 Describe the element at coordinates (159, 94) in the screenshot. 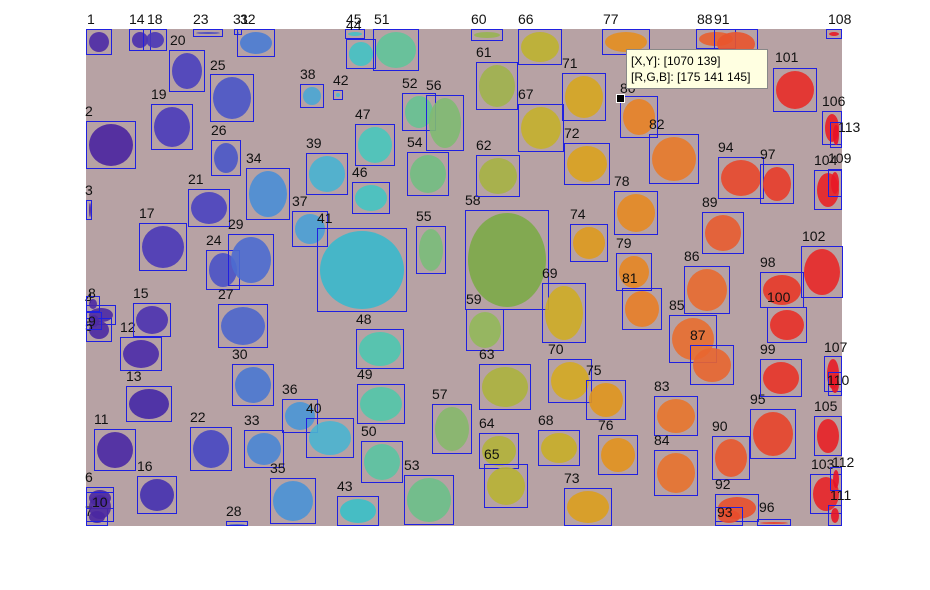

I see `cell-label-19: 19` at that location.